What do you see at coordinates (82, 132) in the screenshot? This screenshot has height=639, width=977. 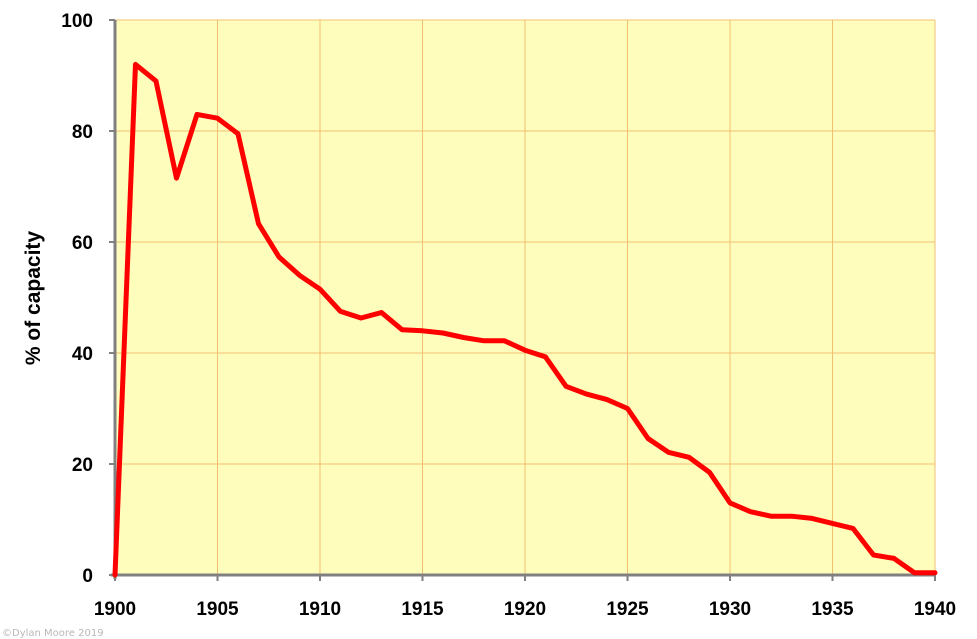 I see `y-tick-label-80: 80` at bounding box center [82, 132].